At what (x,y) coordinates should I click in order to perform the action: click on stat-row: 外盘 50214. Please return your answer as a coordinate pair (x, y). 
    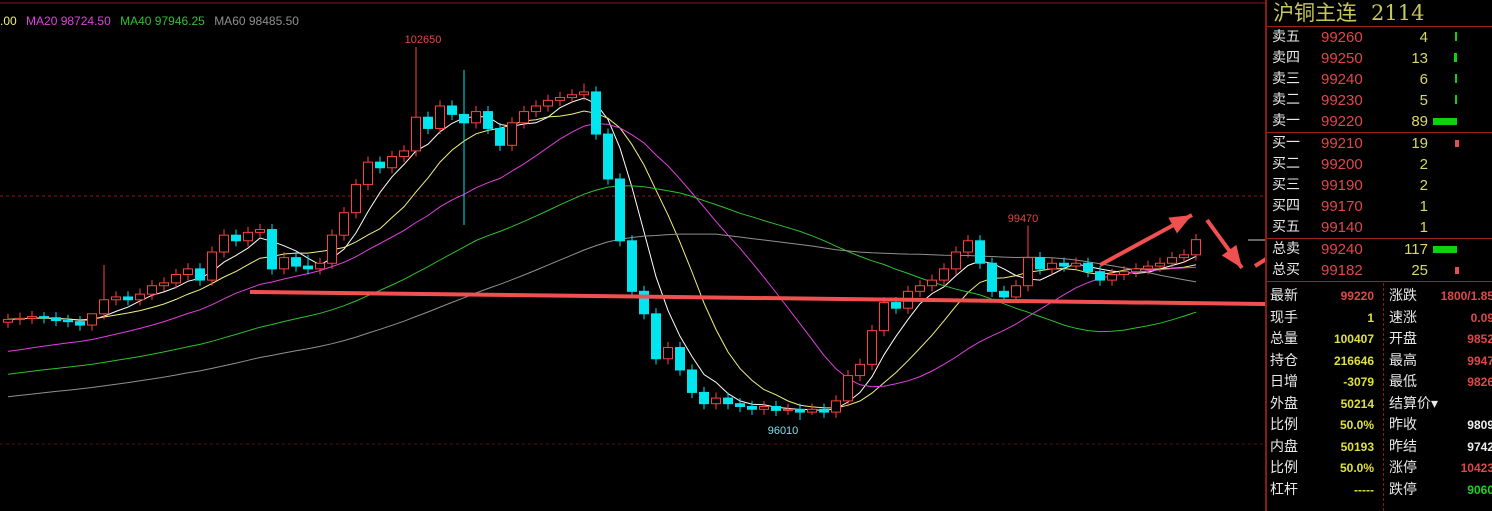
    Looking at the image, I should click on (1322, 405).